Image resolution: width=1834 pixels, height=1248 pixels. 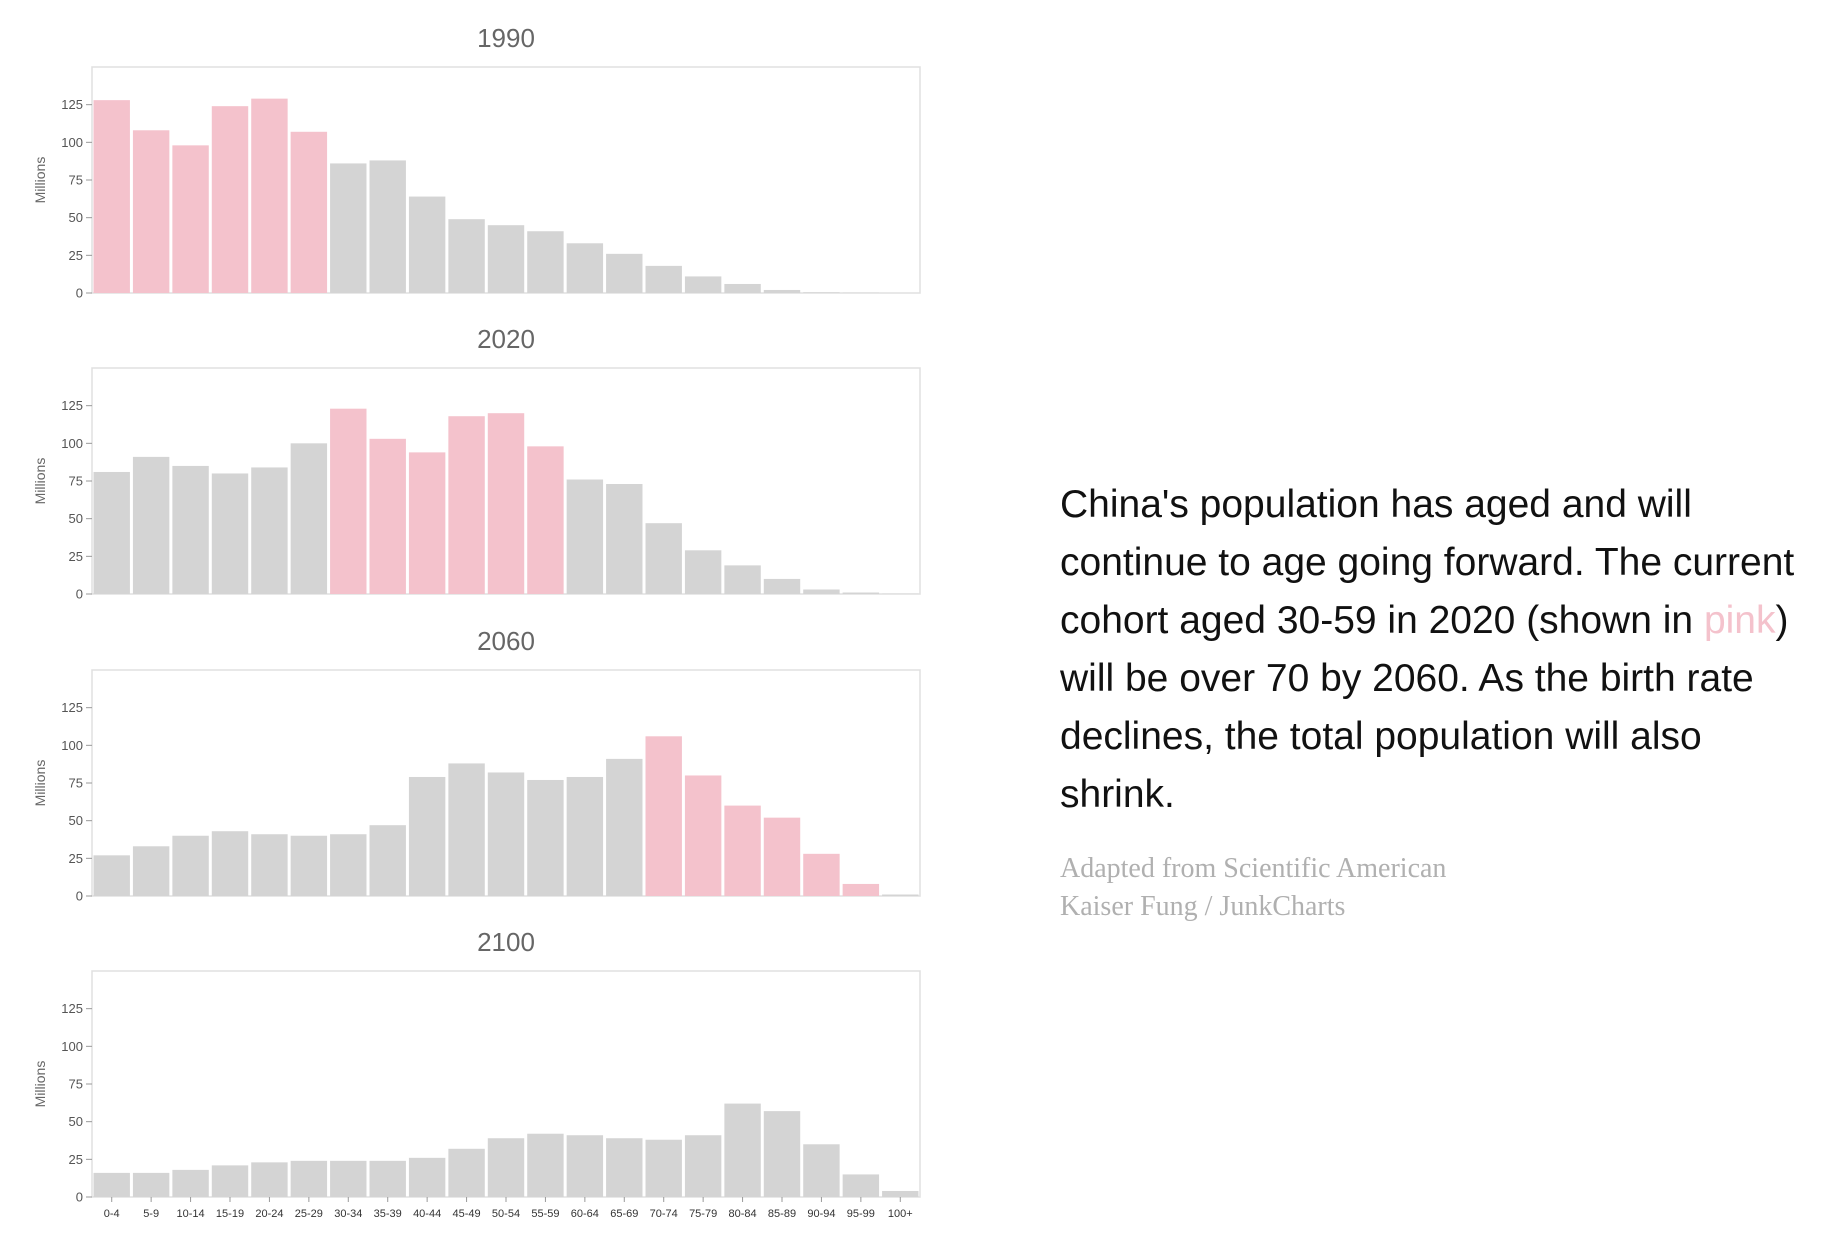 I want to click on x-tick-label: 70-74, so click(x=664, y=1214).